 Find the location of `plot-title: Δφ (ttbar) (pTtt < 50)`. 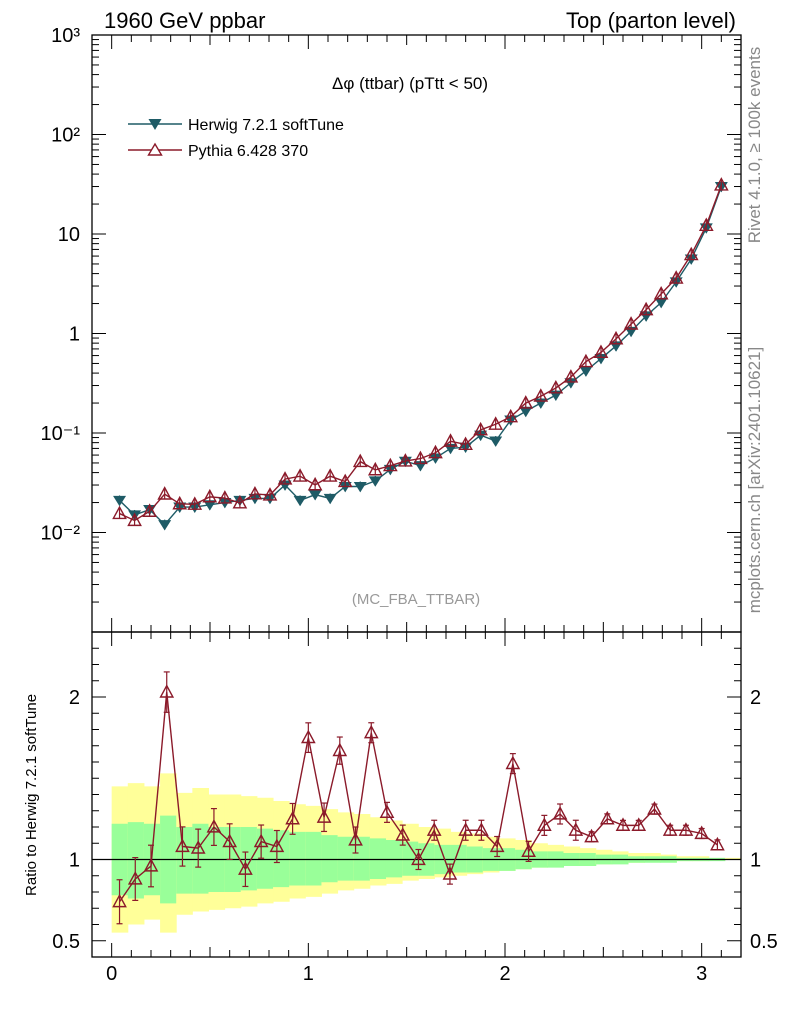

plot-title: Δφ (ttbar) (pTtt < 50) is located at coordinates (410, 83).